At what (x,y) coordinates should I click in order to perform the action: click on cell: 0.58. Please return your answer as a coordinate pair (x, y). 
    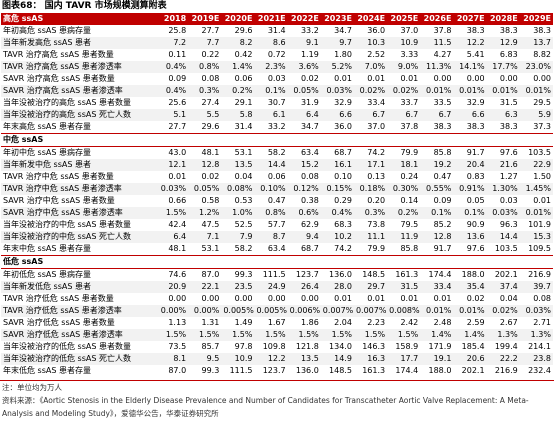
    Looking at the image, I should click on (210, 200).